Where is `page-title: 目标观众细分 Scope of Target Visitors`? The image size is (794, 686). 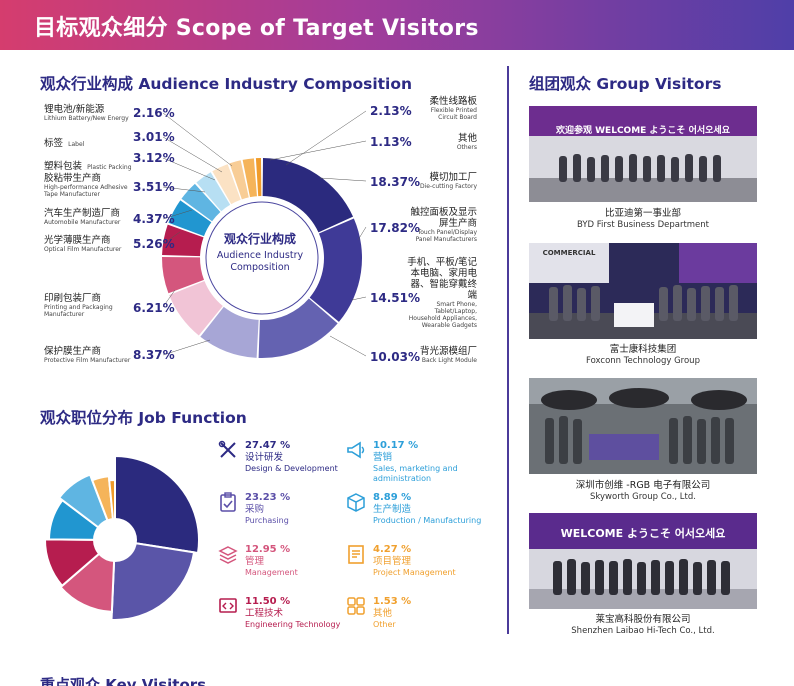 page-title: 目标观众细分 Scope of Target Visitors is located at coordinates (256, 28).